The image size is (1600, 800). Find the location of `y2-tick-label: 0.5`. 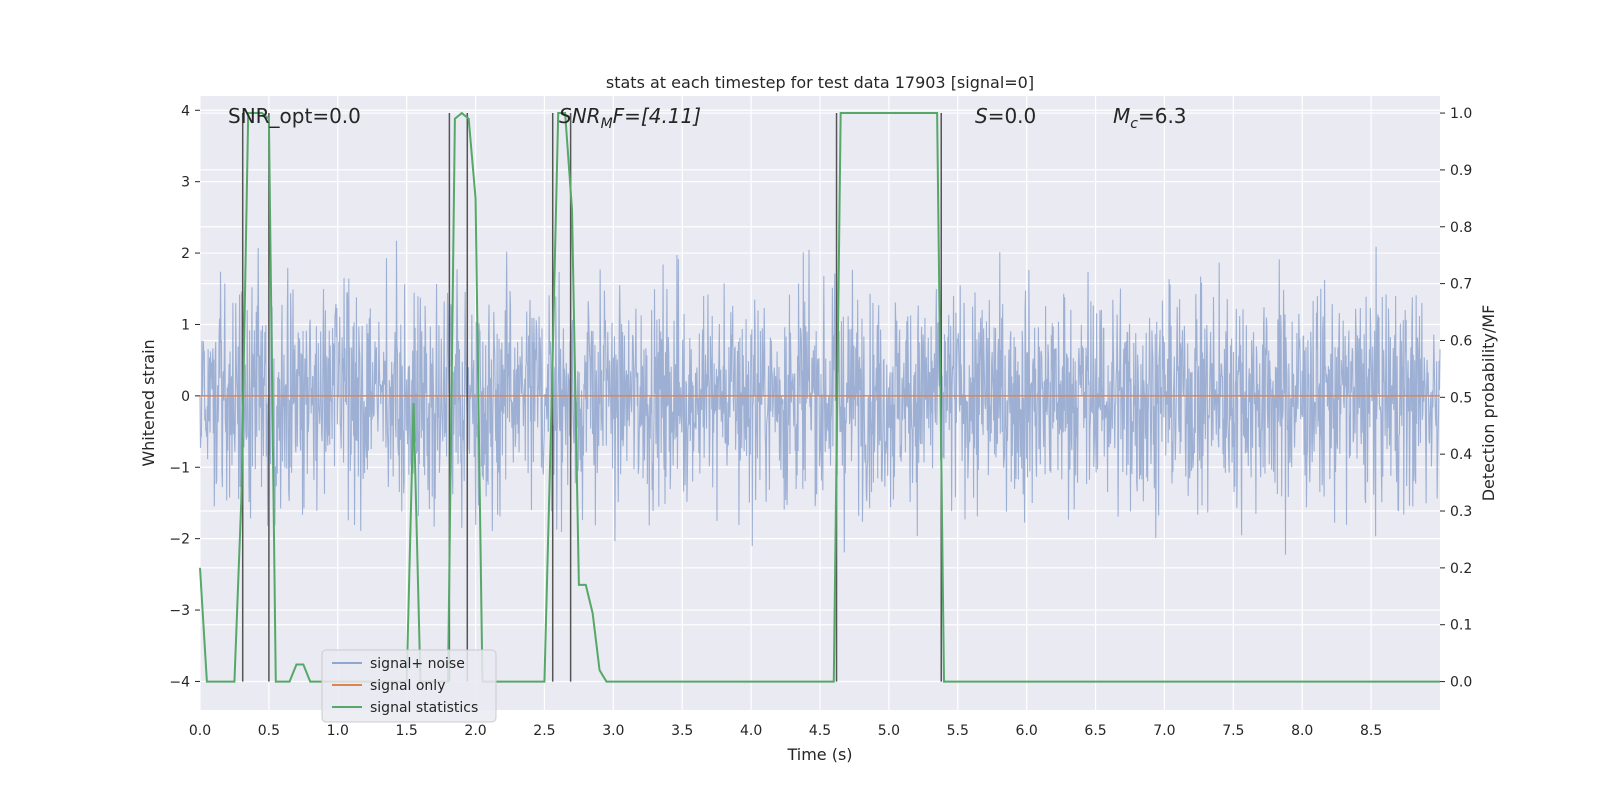

y2-tick-label: 0.5 is located at coordinates (1461, 398).